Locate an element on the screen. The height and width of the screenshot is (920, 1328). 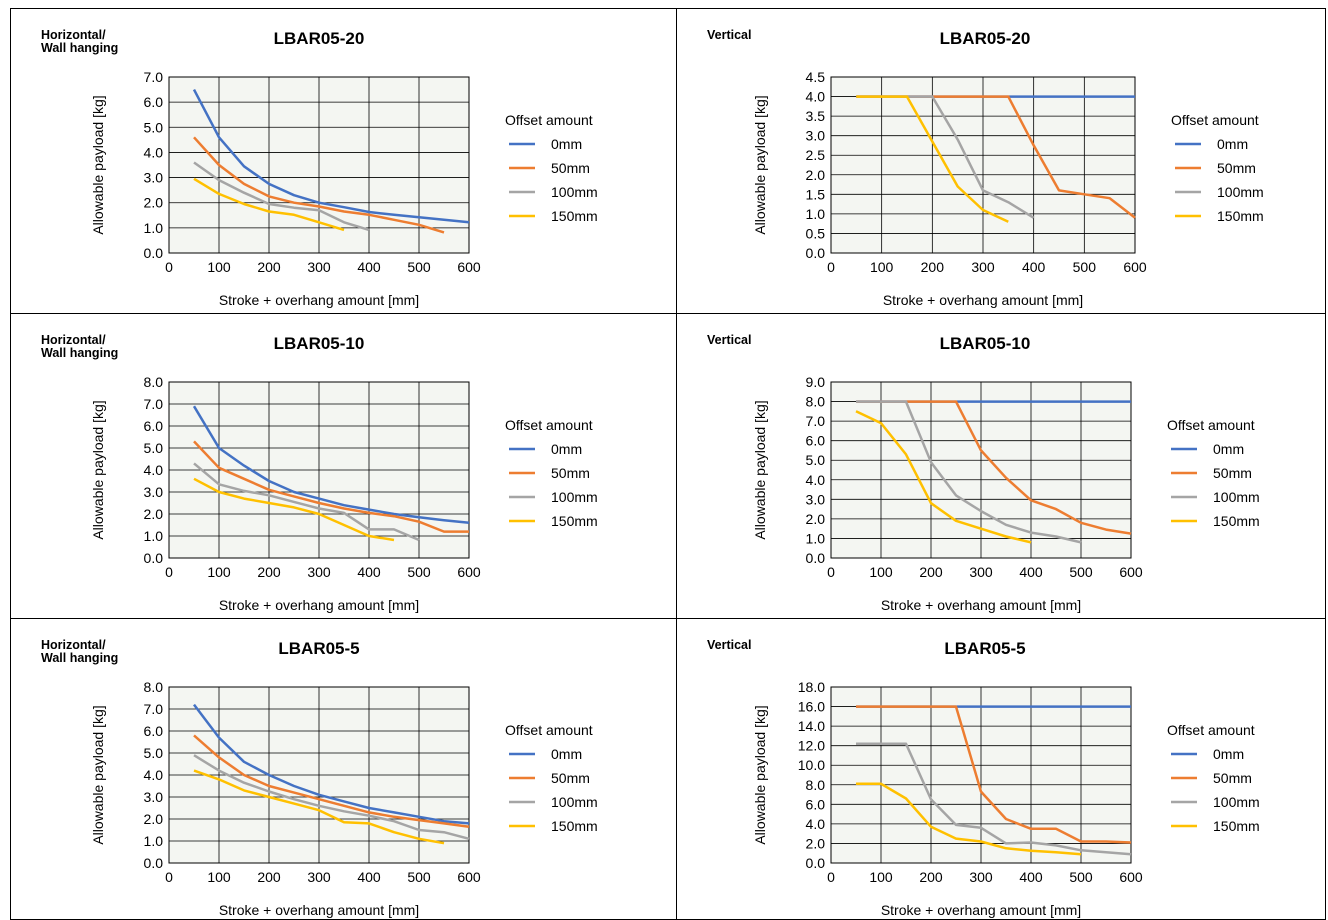
y-tick-label: 9.0 is located at coordinates (816, 382).